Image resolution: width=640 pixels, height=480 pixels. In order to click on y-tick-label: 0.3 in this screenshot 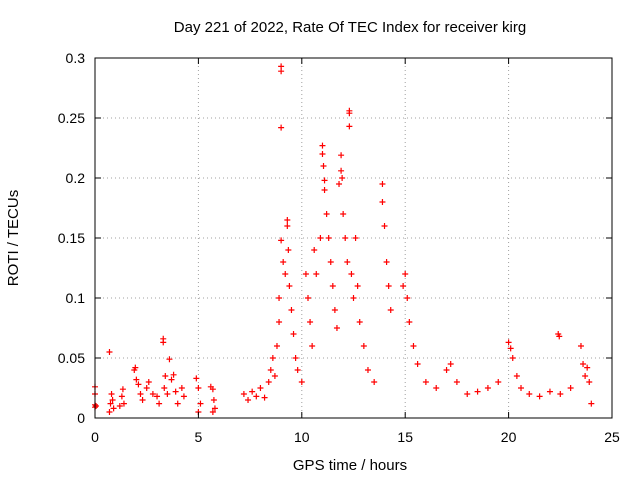, I will do `click(76, 58)`.